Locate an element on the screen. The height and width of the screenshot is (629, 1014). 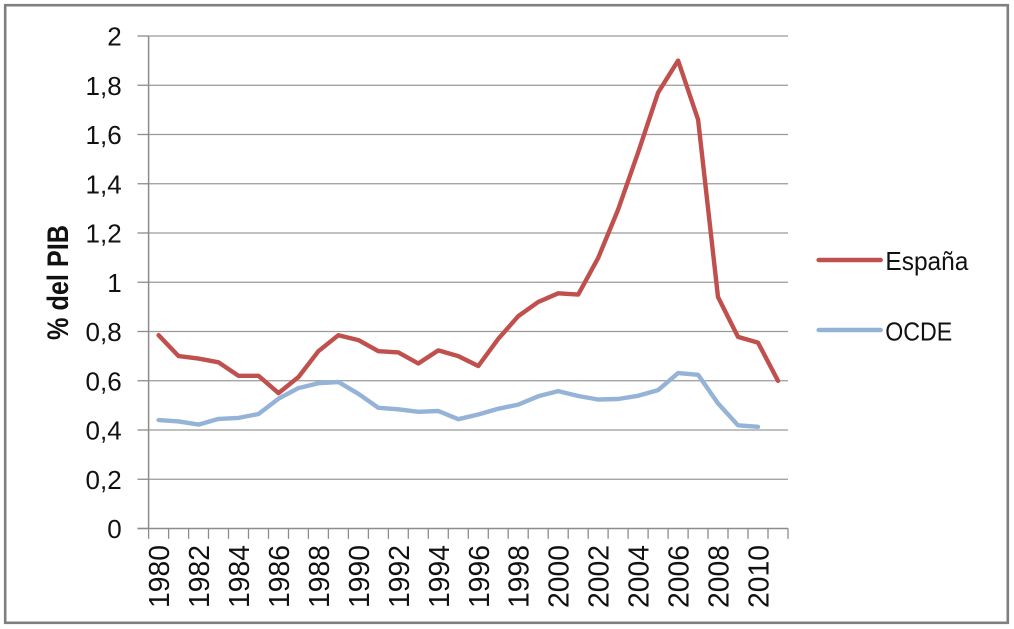
svg-text: 2004 is located at coordinates (640, 576).